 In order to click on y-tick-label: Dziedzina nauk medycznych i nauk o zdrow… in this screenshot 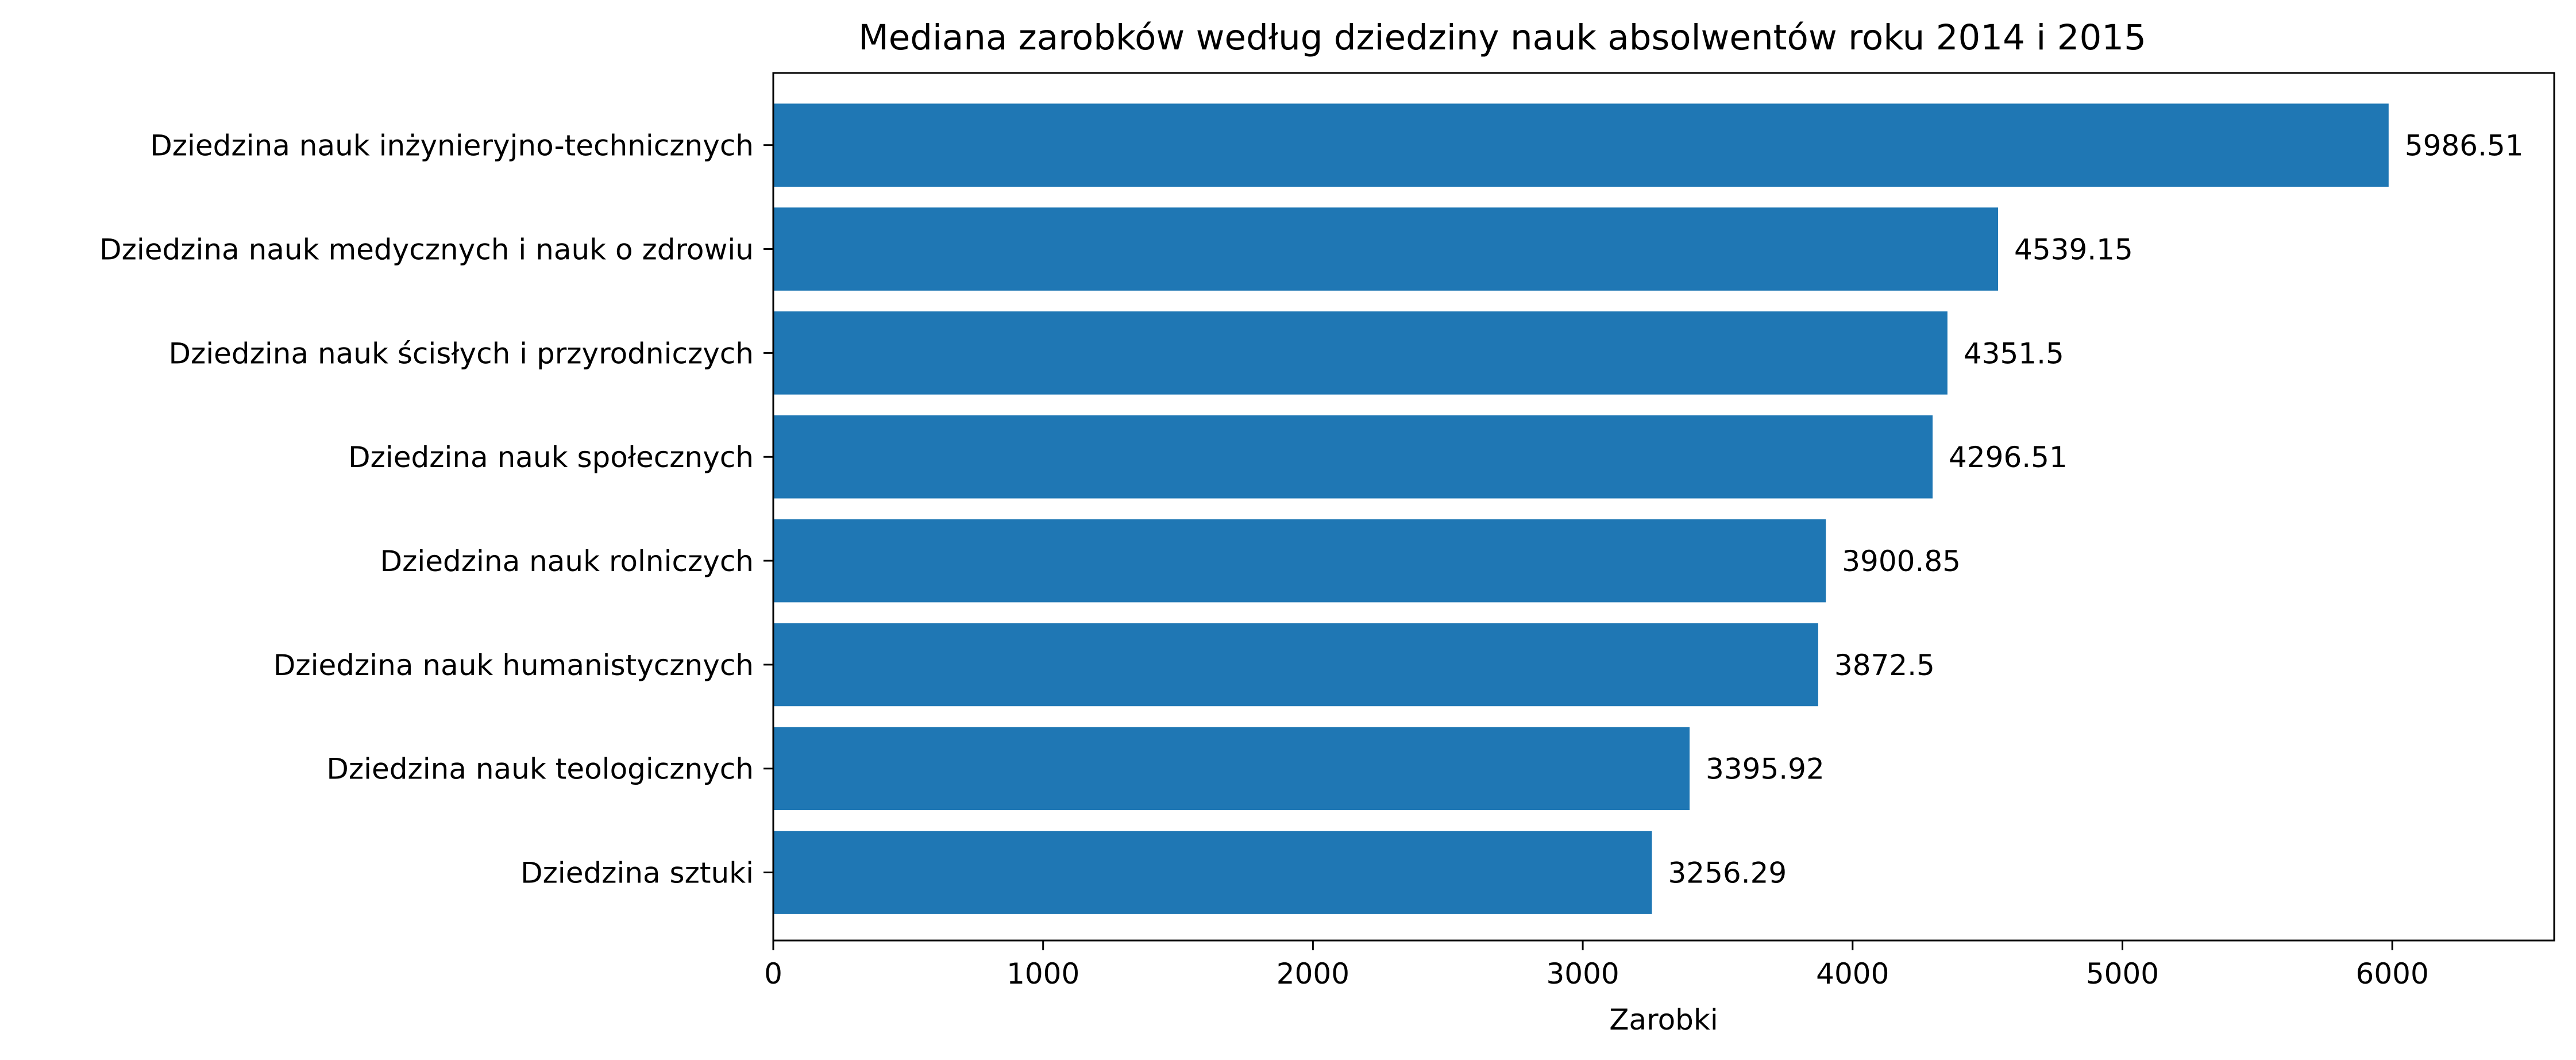, I will do `click(427, 250)`.